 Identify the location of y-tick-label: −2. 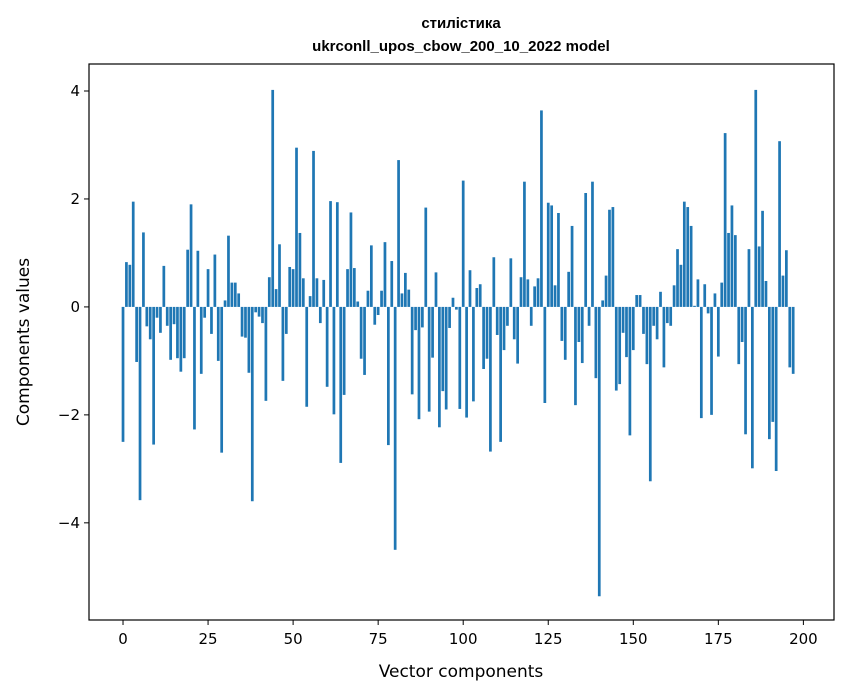
(69, 415).